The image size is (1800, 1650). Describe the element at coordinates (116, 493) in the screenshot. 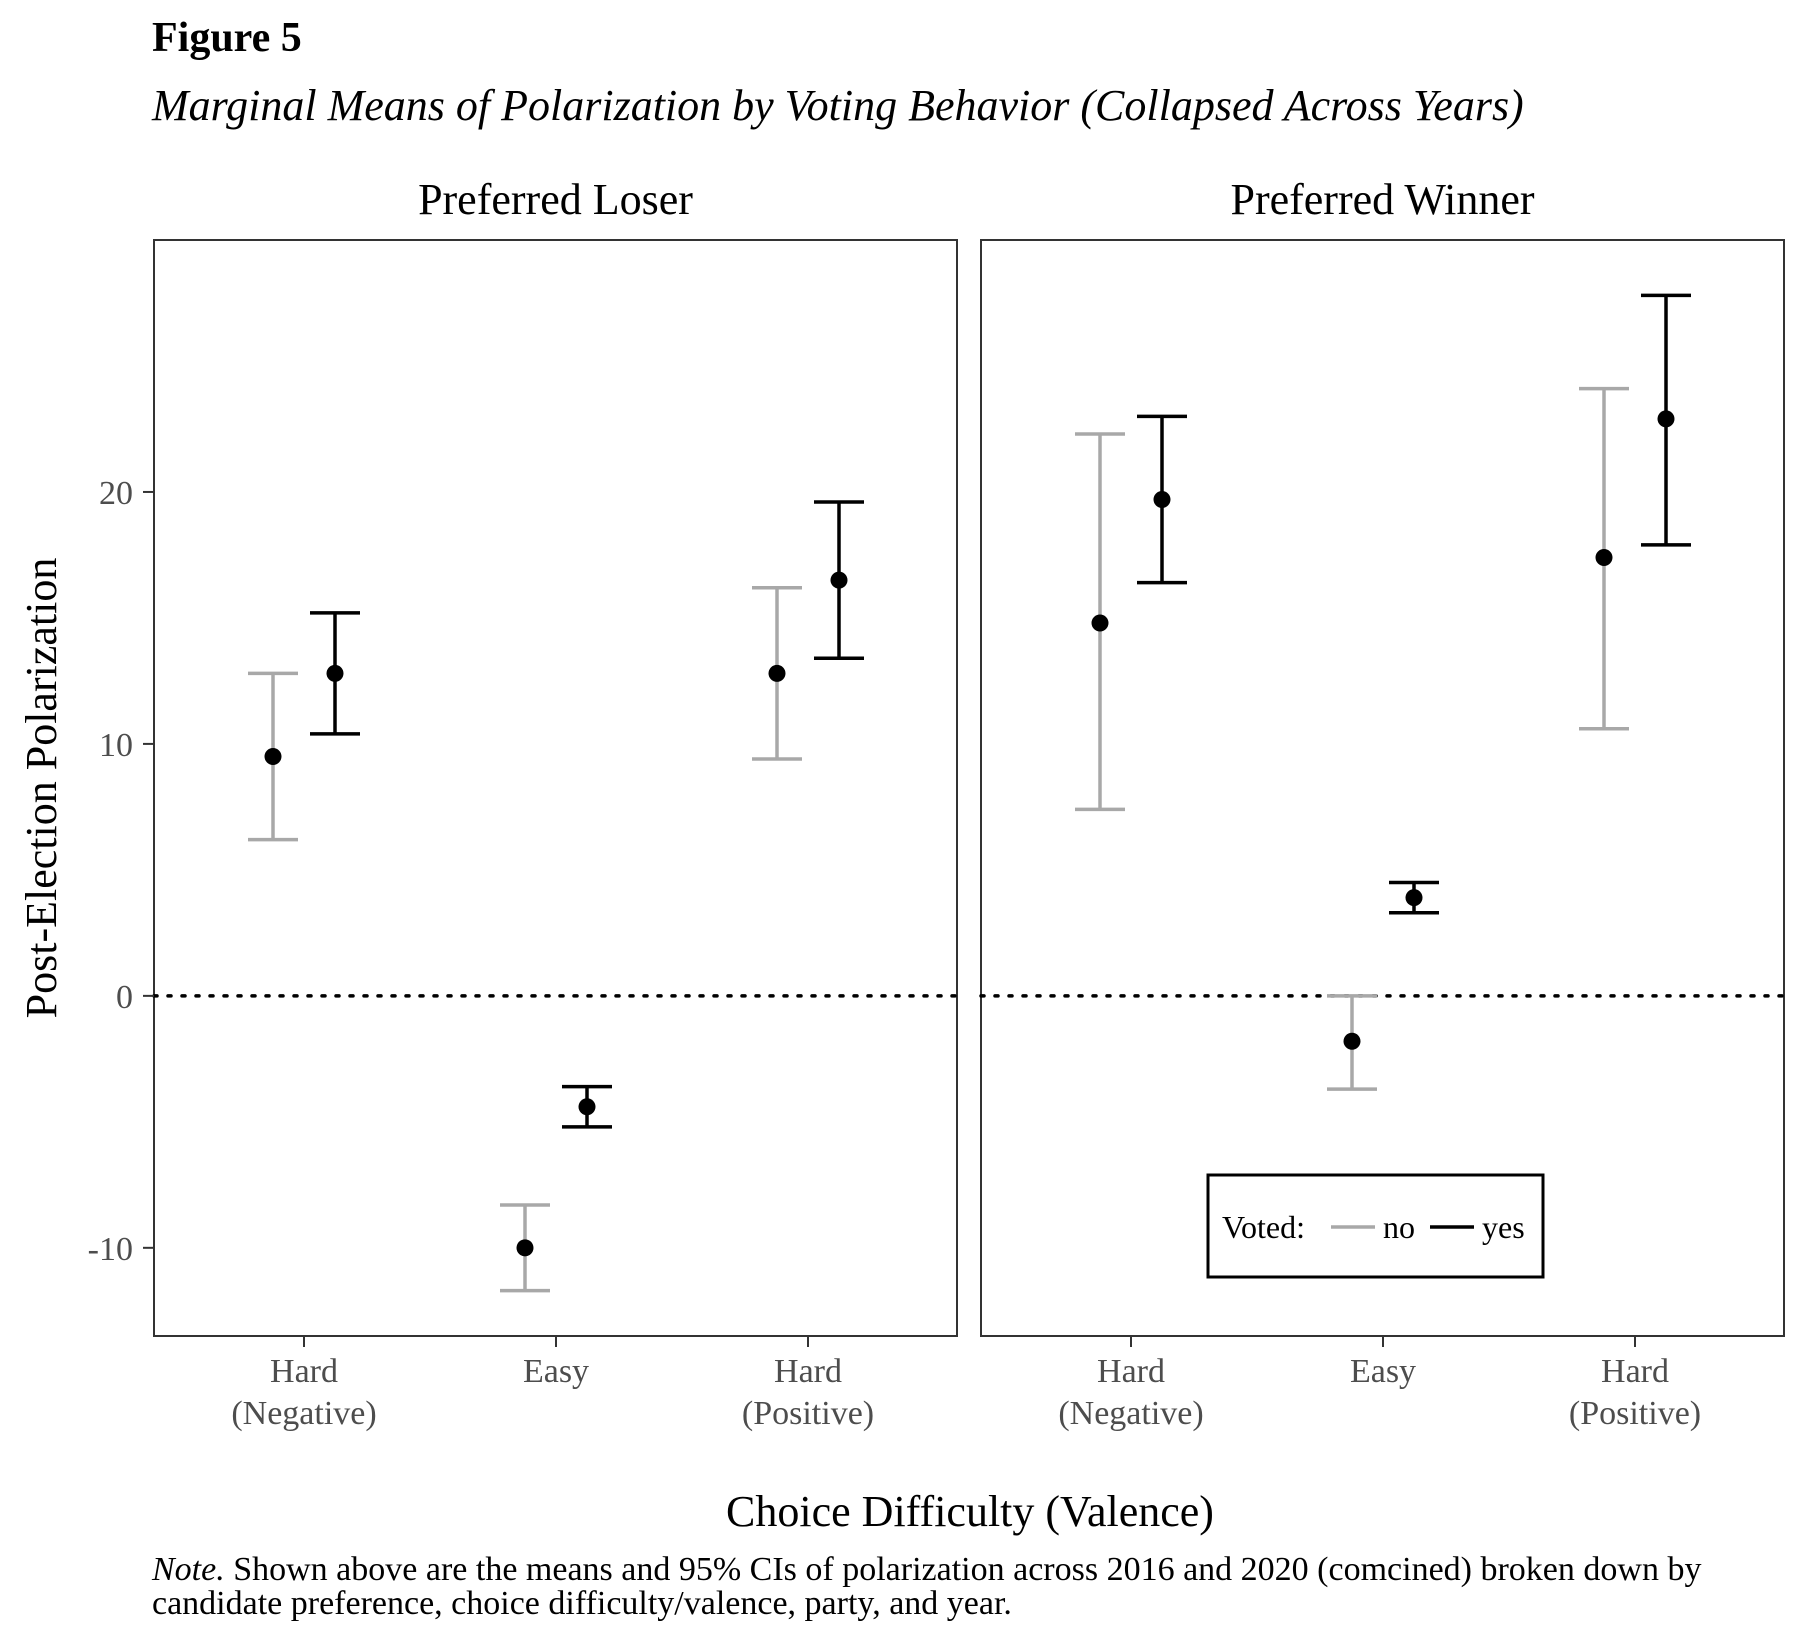

I see `y-tick-label: 20` at that location.